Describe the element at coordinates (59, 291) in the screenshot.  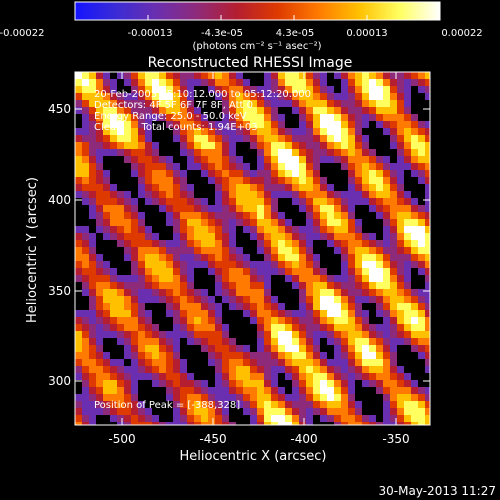
I see `y-tick-label: 350` at that location.